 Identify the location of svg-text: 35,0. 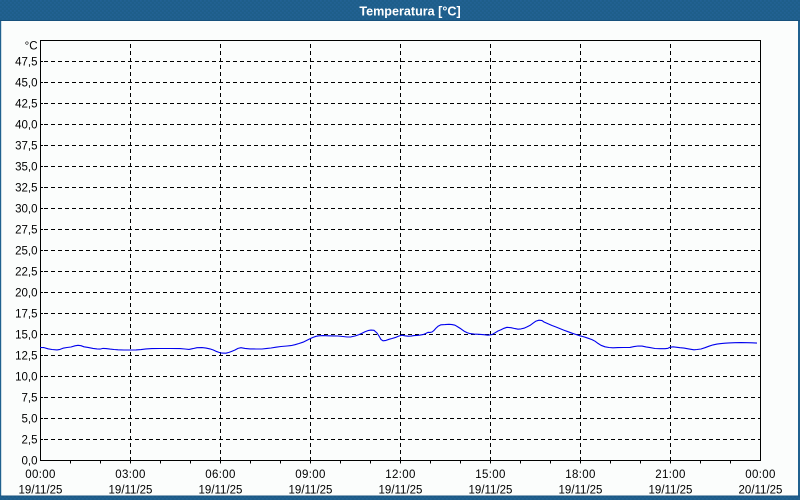
(26, 168).